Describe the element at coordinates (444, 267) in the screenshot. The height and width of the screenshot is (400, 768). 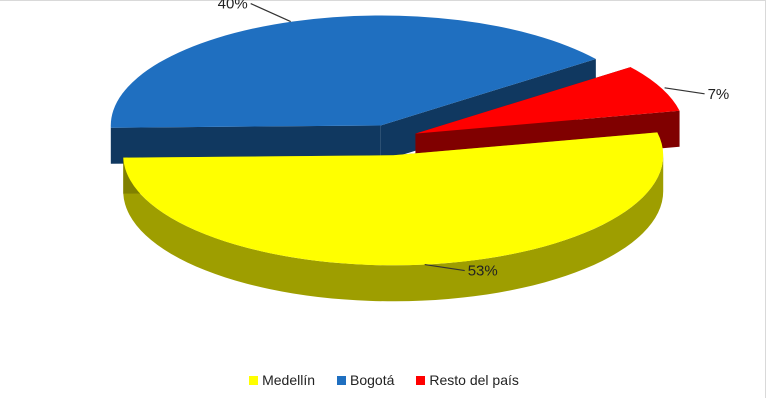
I see `leader-line-medellin` at that location.